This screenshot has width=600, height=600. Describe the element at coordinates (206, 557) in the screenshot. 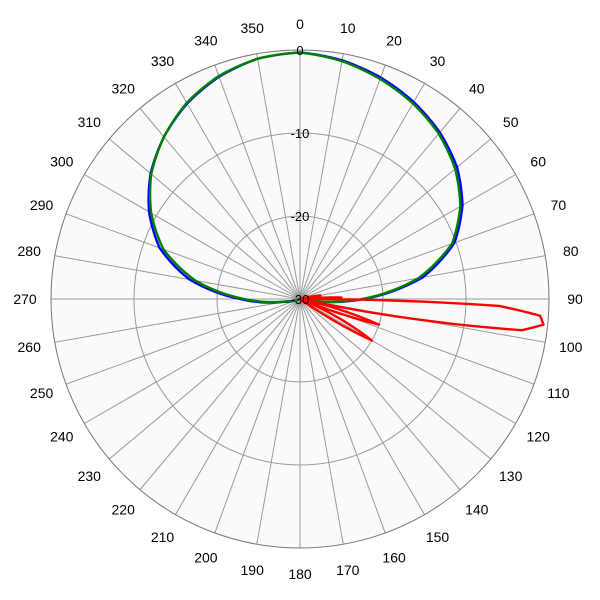

I see `angle-tick-label: 200` at that location.